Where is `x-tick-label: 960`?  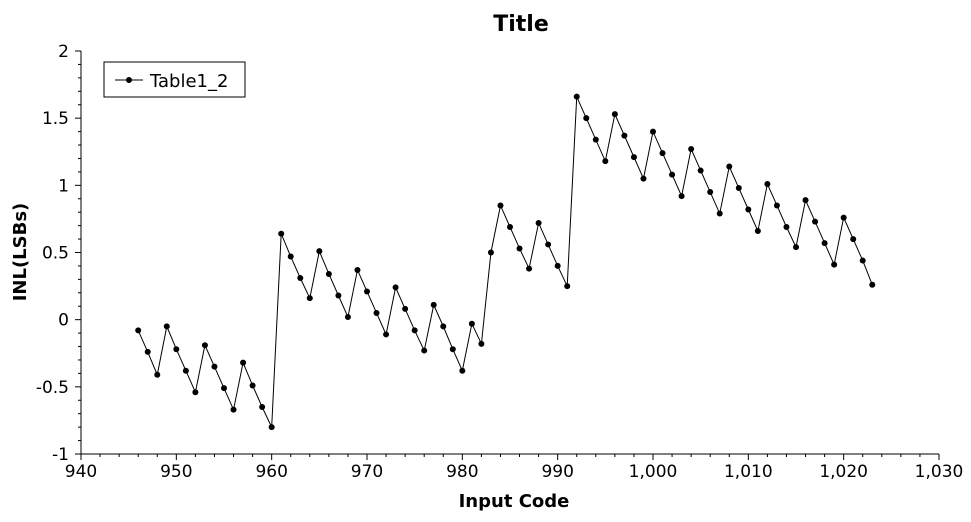 x-tick-label: 960 is located at coordinates (271, 472).